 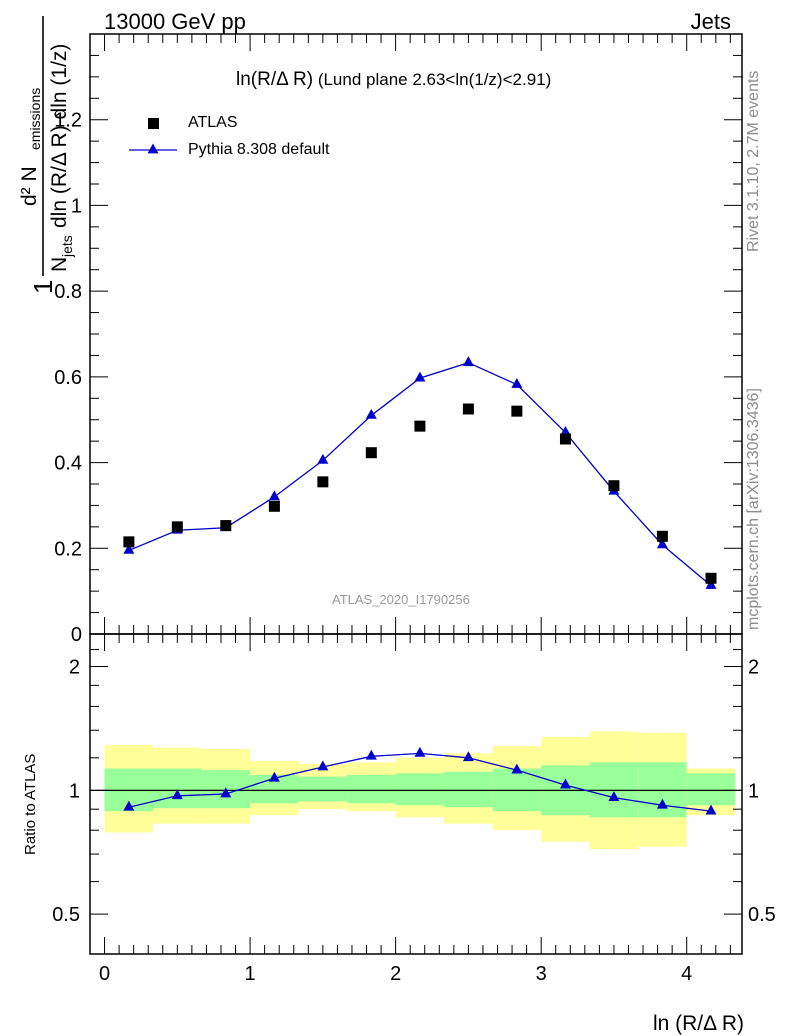 What do you see at coordinates (68, 464) in the screenshot?
I see `main-y-tick-label: 0.4` at bounding box center [68, 464].